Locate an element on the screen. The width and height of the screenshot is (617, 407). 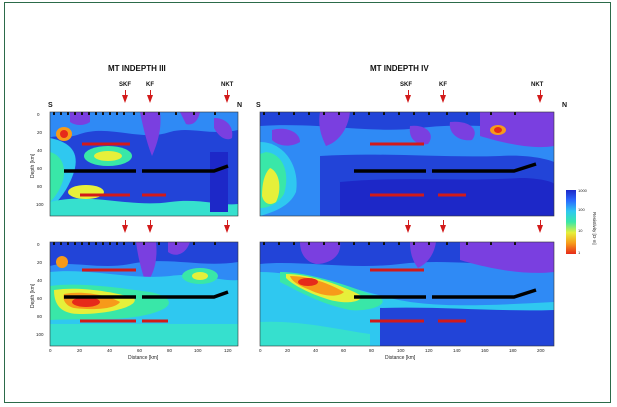
moho-interface-iii-upper-b is located at coordinates (185, 168).